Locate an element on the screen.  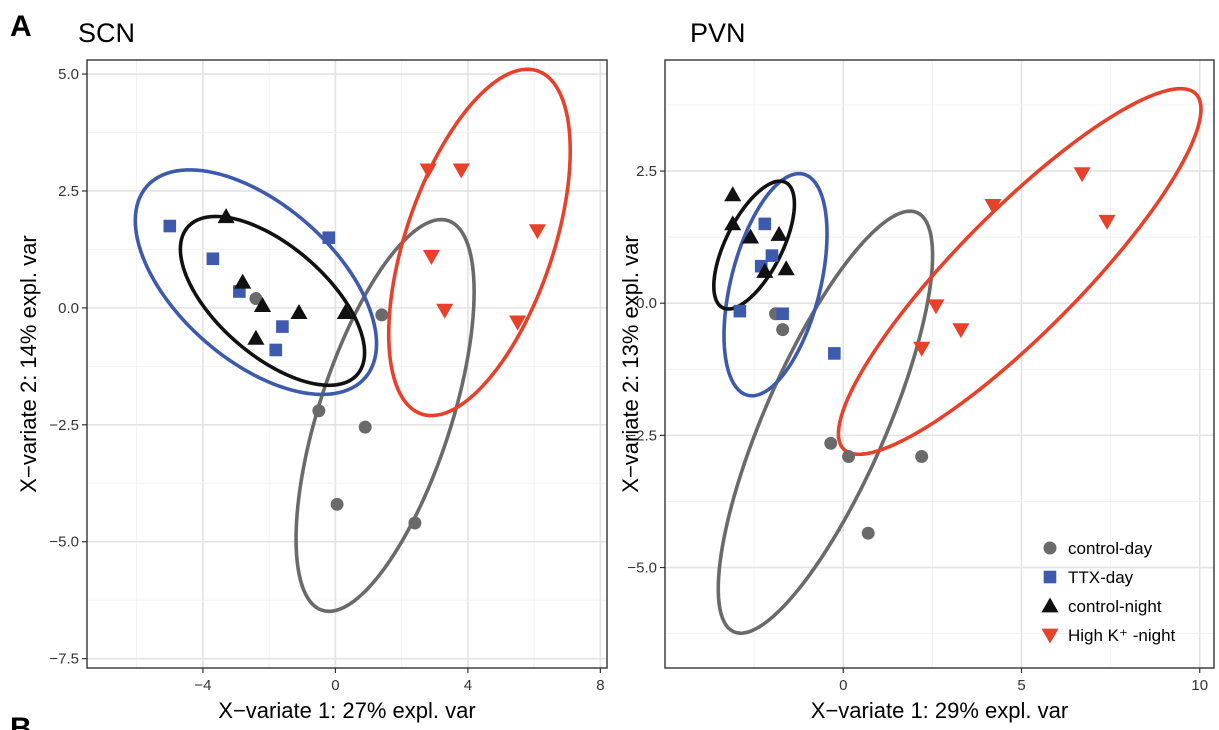
legend-label-ttx-day: TTX-day is located at coordinates (1101, 577).